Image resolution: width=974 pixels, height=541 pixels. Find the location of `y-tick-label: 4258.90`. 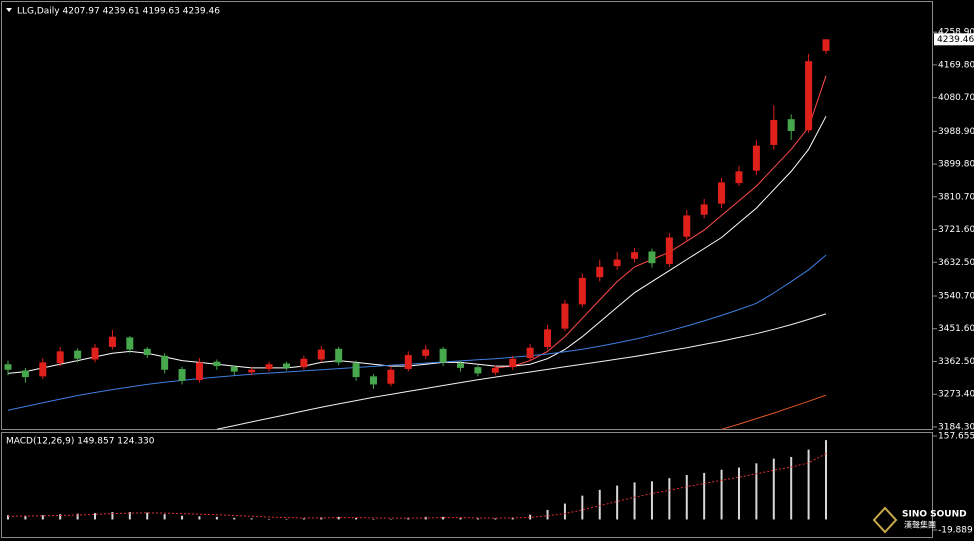

y-tick-label: 4258.90 is located at coordinates (956, 33).